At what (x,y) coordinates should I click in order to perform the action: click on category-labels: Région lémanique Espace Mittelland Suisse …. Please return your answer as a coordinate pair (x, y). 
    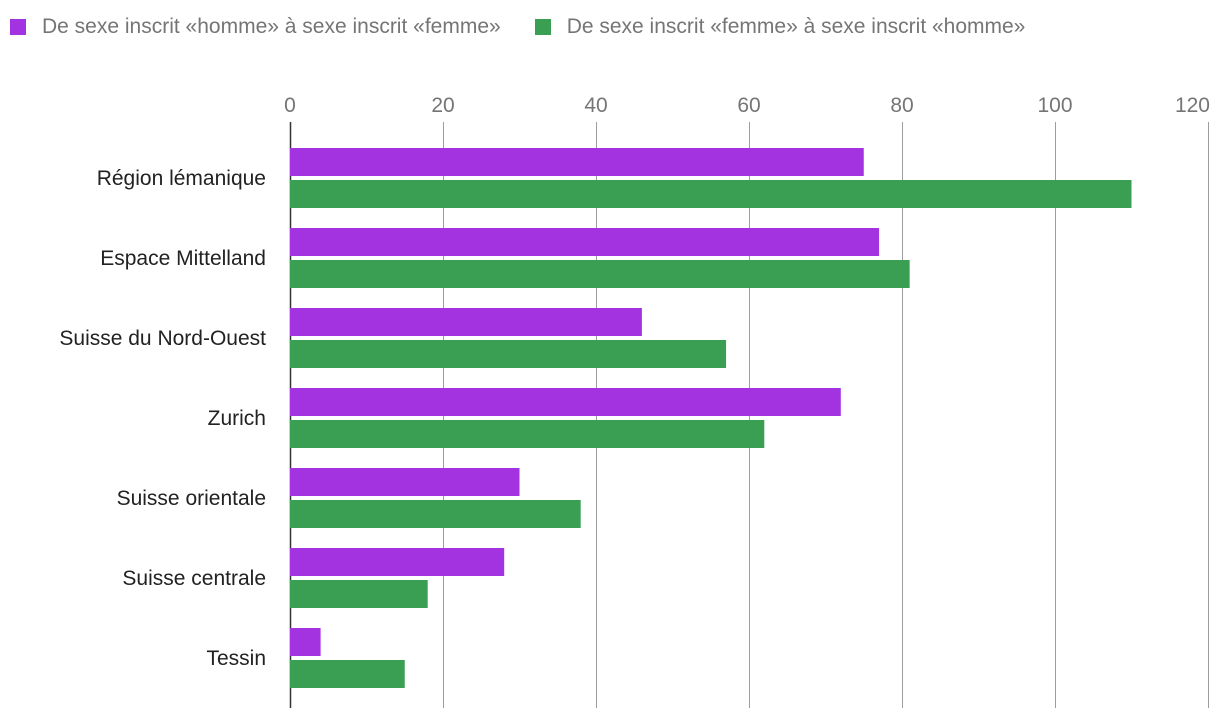
    Looking at the image, I should click on (162, 418).